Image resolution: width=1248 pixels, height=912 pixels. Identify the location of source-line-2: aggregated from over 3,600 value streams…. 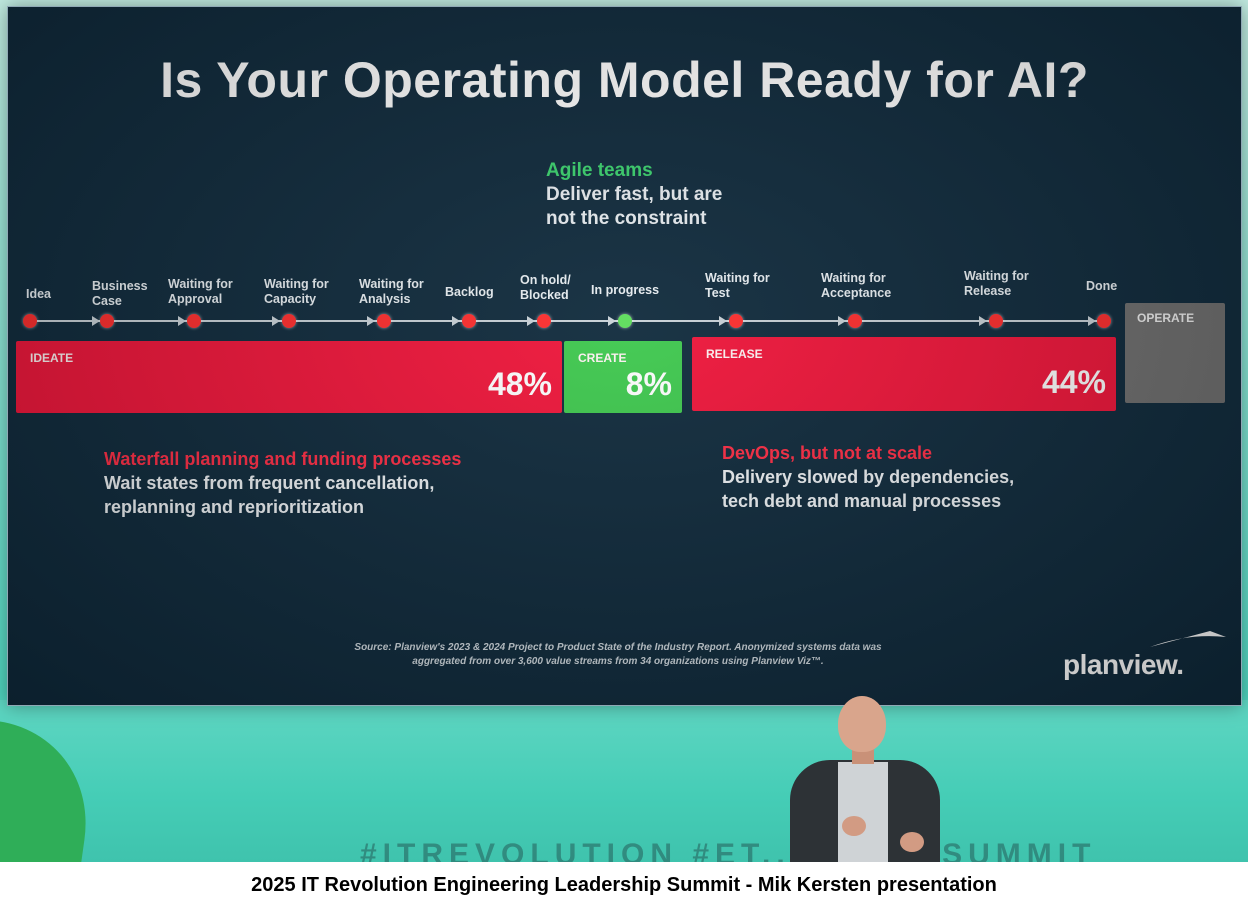
(618, 661).